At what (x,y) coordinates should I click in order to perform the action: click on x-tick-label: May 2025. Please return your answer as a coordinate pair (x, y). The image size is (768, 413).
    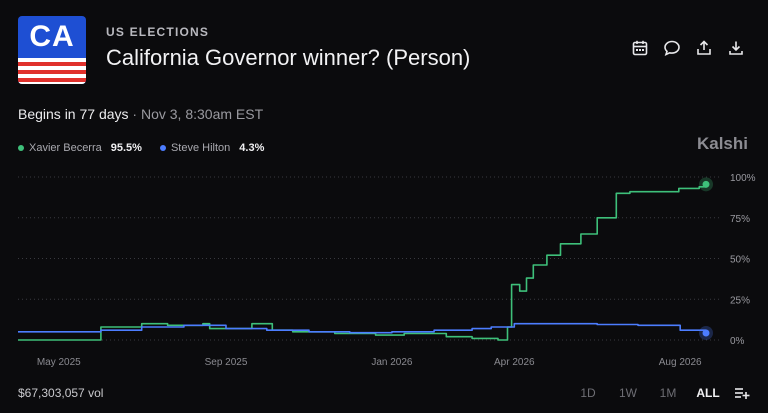
    Looking at the image, I should click on (59, 362).